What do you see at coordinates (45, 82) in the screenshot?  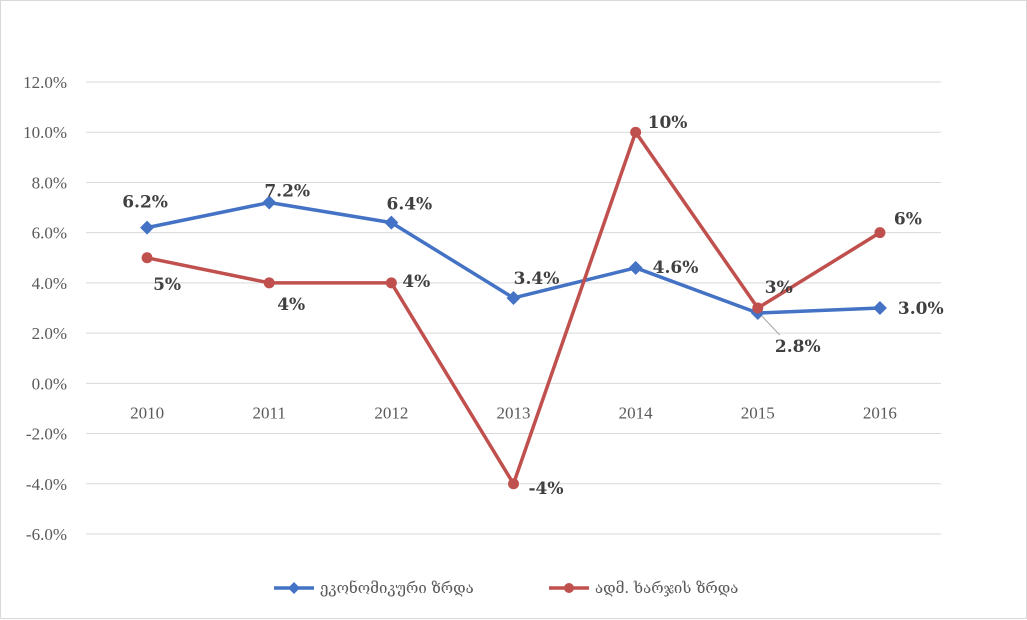 I see `y-tick-label: 12.0%` at bounding box center [45, 82].